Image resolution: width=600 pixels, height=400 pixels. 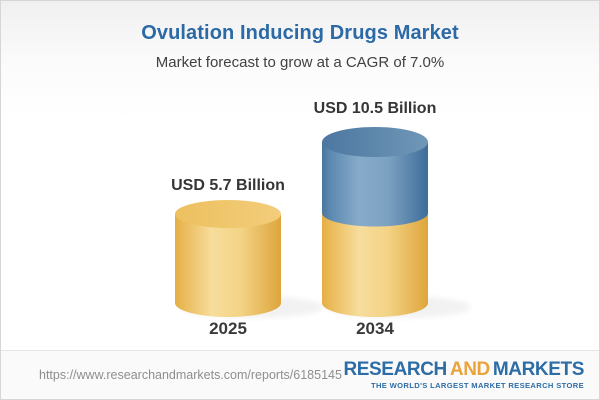 I want to click on axis-label-2025: 2025, so click(x=228, y=328).